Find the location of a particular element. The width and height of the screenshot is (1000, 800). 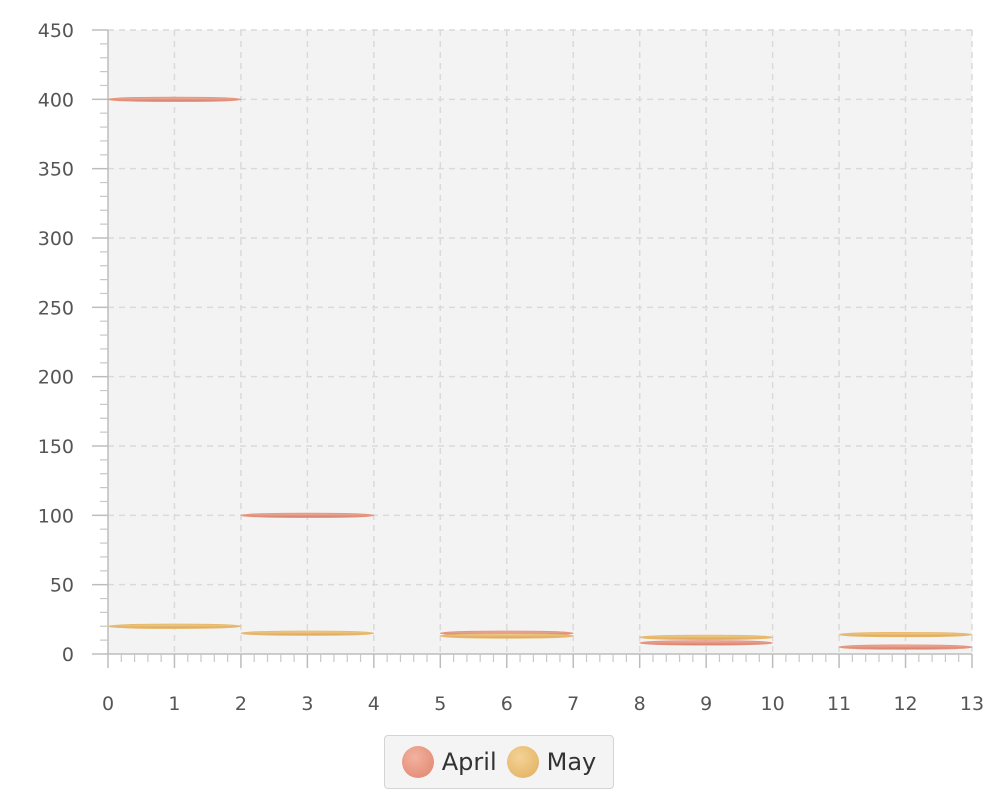

y-tick-label: 400 is located at coordinates (56, 100).